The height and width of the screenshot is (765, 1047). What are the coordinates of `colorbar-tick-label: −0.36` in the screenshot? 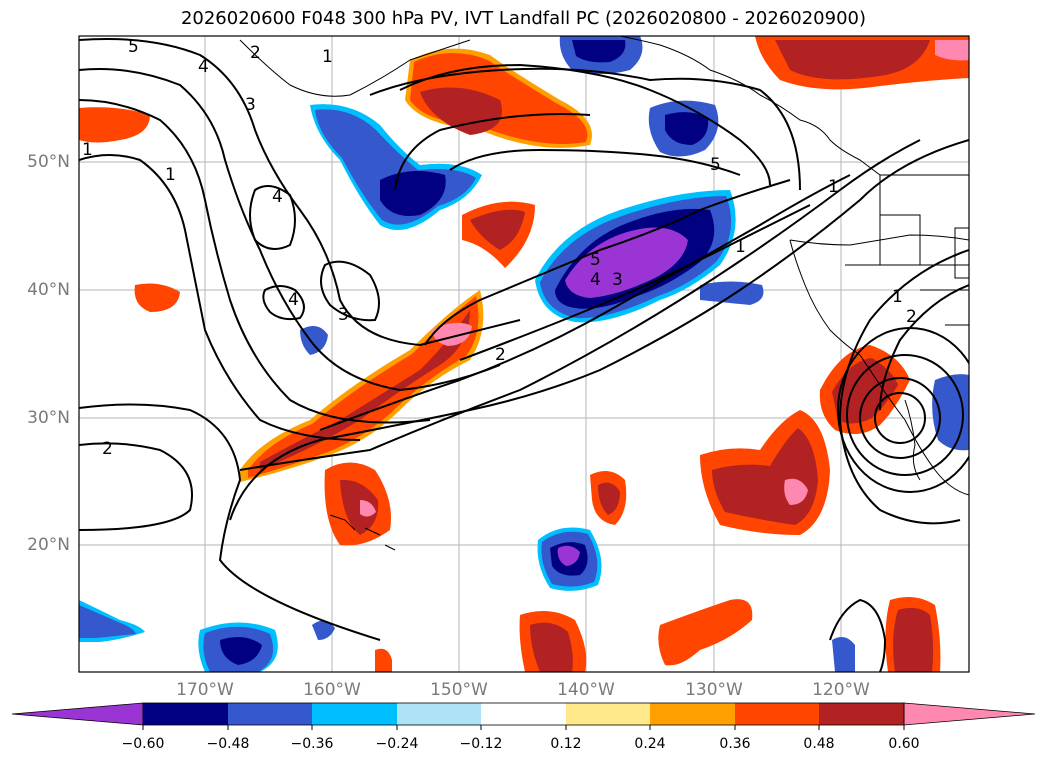 It's located at (312, 744).